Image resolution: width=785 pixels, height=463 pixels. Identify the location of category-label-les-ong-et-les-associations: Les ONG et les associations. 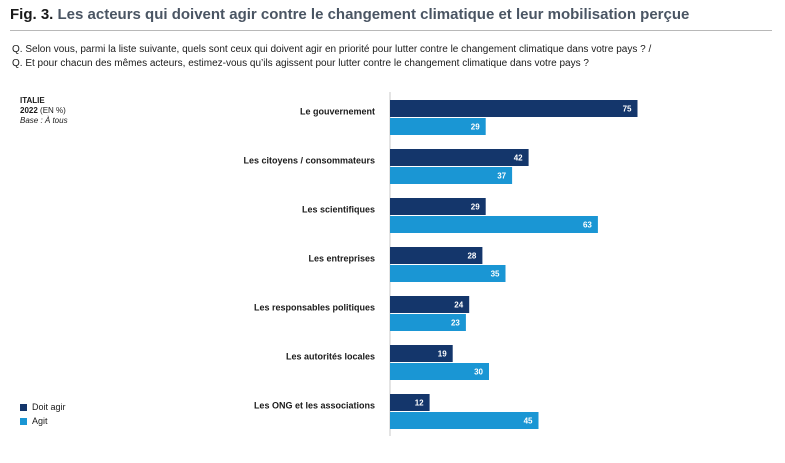
(314, 406).